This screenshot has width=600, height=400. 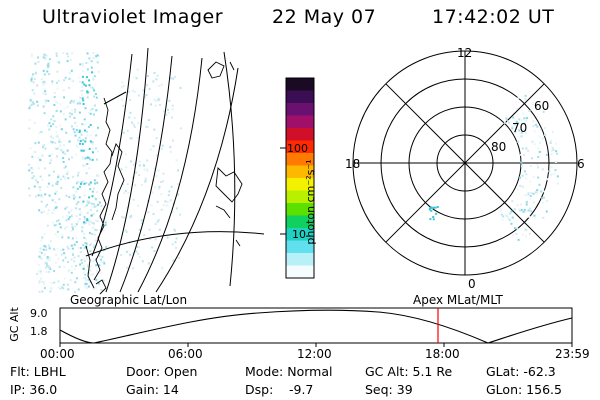 I want to click on dsp-info-value: -9.7, so click(x=301, y=389).